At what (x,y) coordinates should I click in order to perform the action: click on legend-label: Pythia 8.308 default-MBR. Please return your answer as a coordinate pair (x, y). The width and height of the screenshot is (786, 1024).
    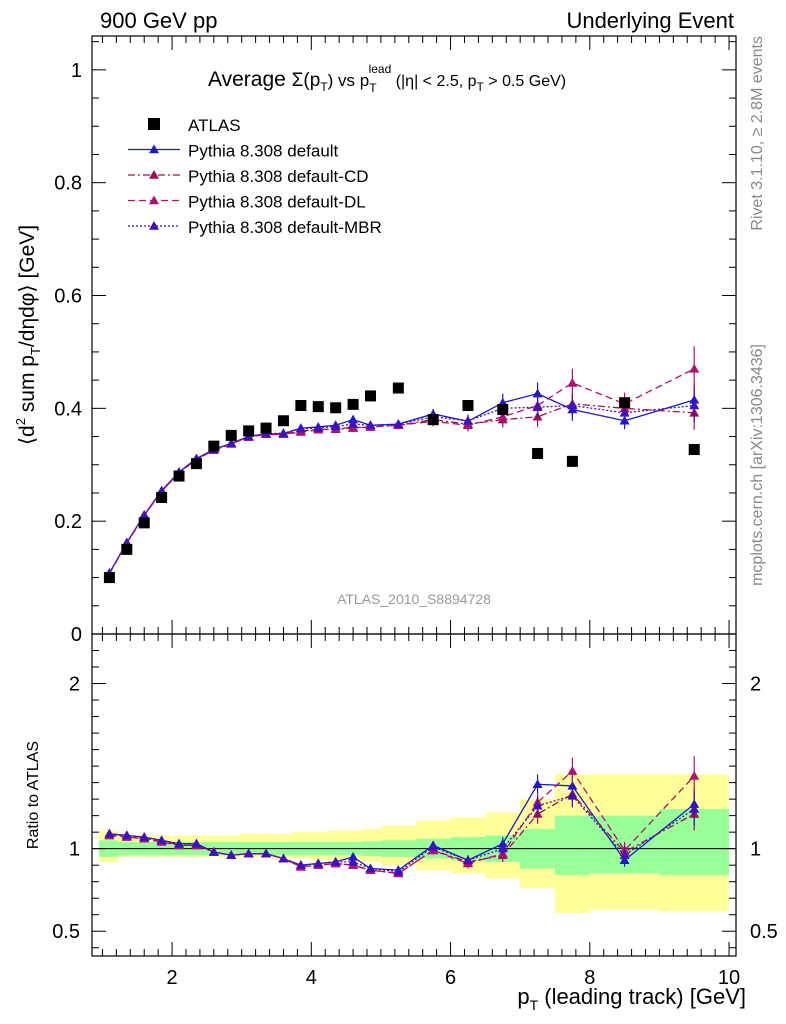
    Looking at the image, I should click on (285, 227).